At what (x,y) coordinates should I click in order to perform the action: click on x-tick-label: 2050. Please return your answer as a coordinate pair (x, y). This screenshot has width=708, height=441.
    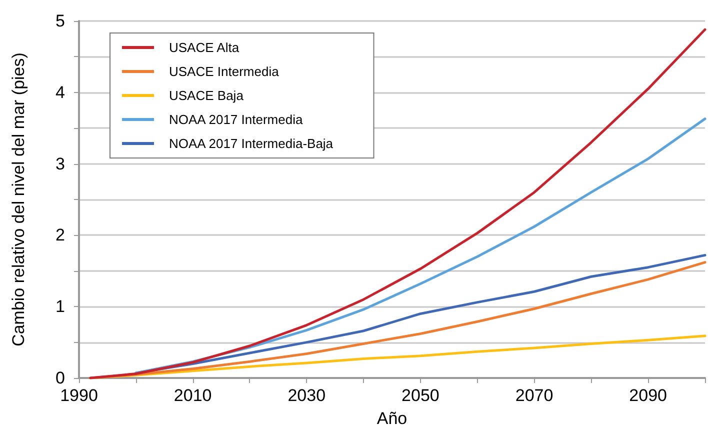
    Looking at the image, I should click on (421, 395).